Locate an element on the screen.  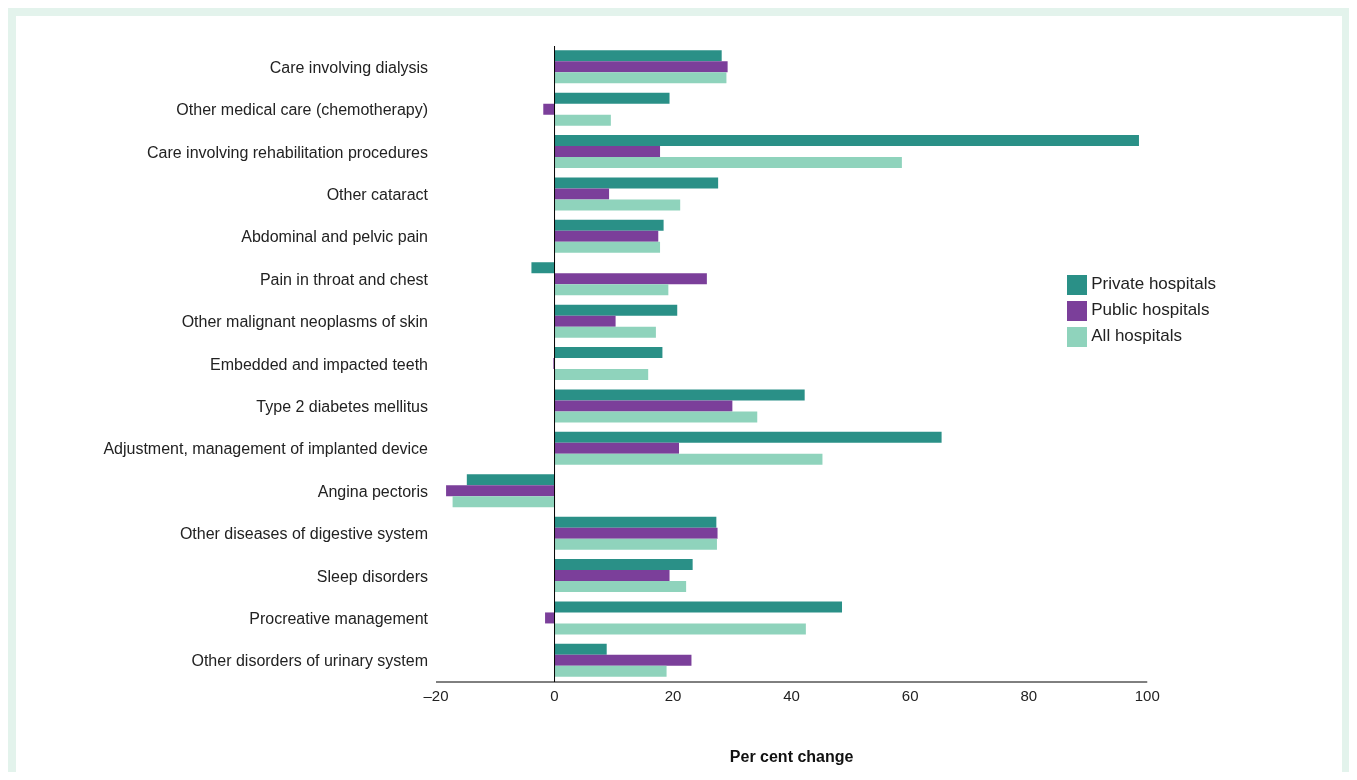
y-tick-label: Angina pectoris is located at coordinates (372, 491).